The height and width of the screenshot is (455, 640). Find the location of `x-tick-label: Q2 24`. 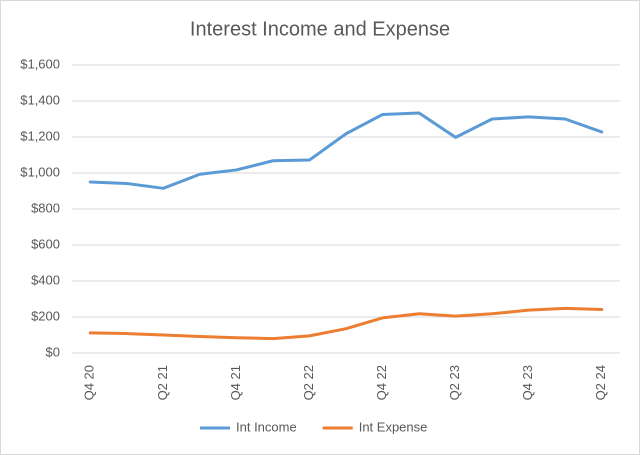

x-tick-label: Q2 24 is located at coordinates (600, 382).